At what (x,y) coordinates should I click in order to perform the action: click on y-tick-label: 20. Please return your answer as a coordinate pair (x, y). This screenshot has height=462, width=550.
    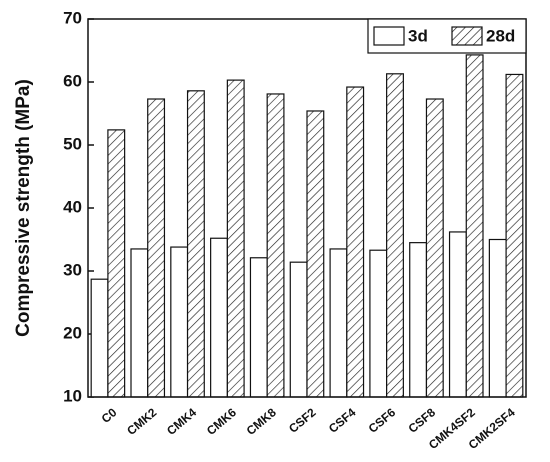
    Looking at the image, I should click on (72, 332).